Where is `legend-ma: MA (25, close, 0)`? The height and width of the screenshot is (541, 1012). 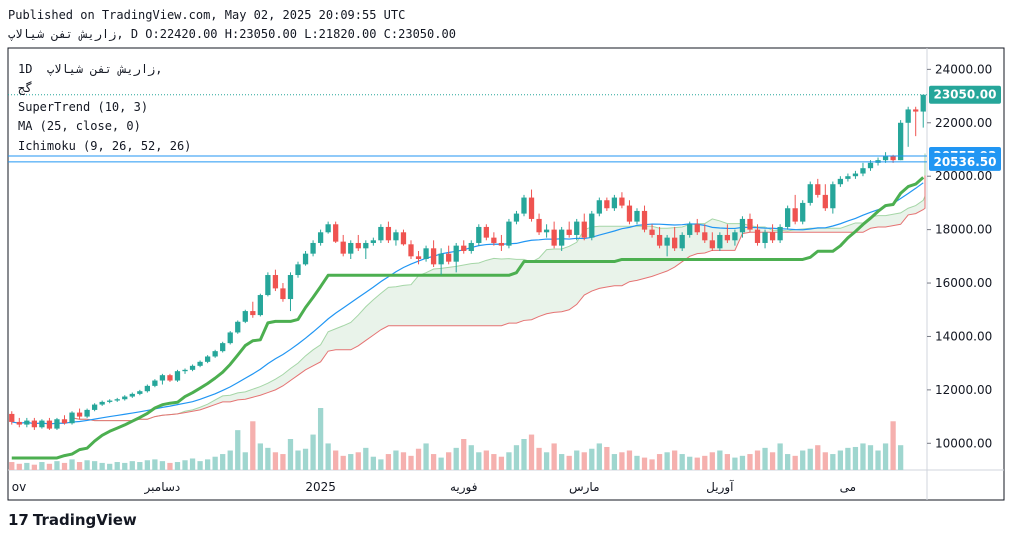 legend-ma: MA (25, close, 0) is located at coordinates (79, 126).